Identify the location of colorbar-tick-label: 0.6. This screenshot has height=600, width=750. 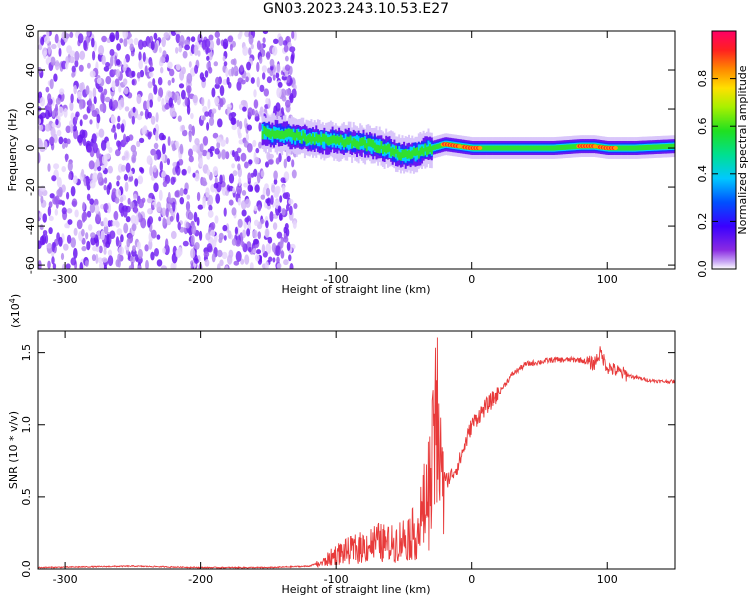
(702, 126).